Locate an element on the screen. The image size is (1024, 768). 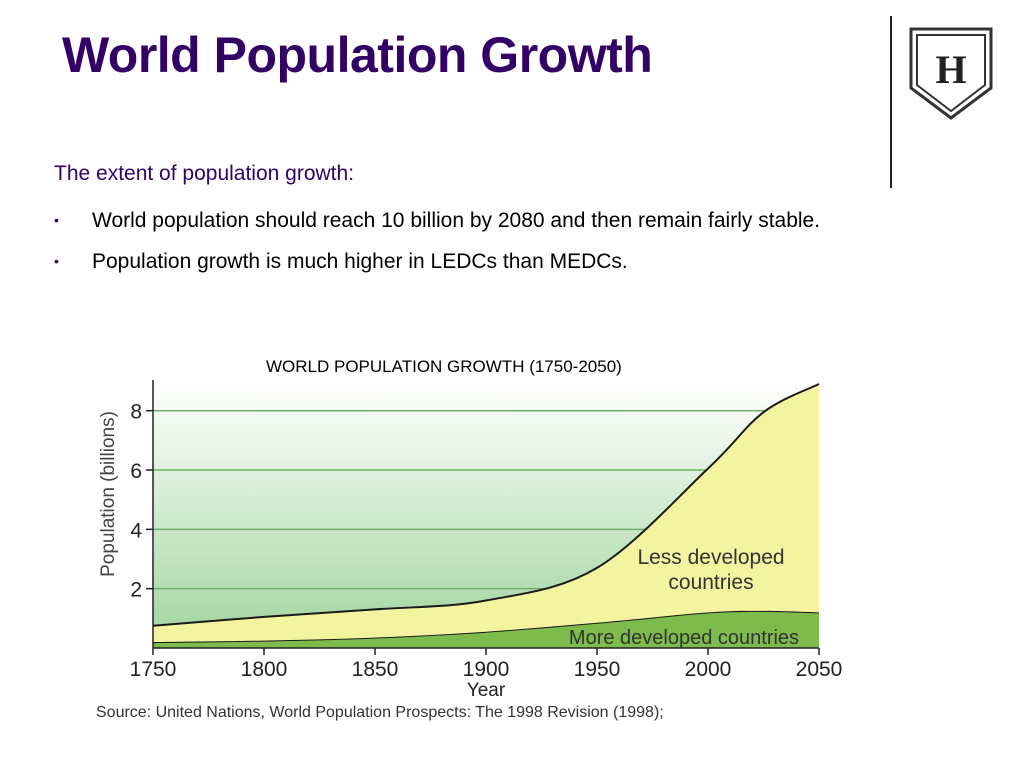
x-axis-title: Year is located at coordinates (486, 690).